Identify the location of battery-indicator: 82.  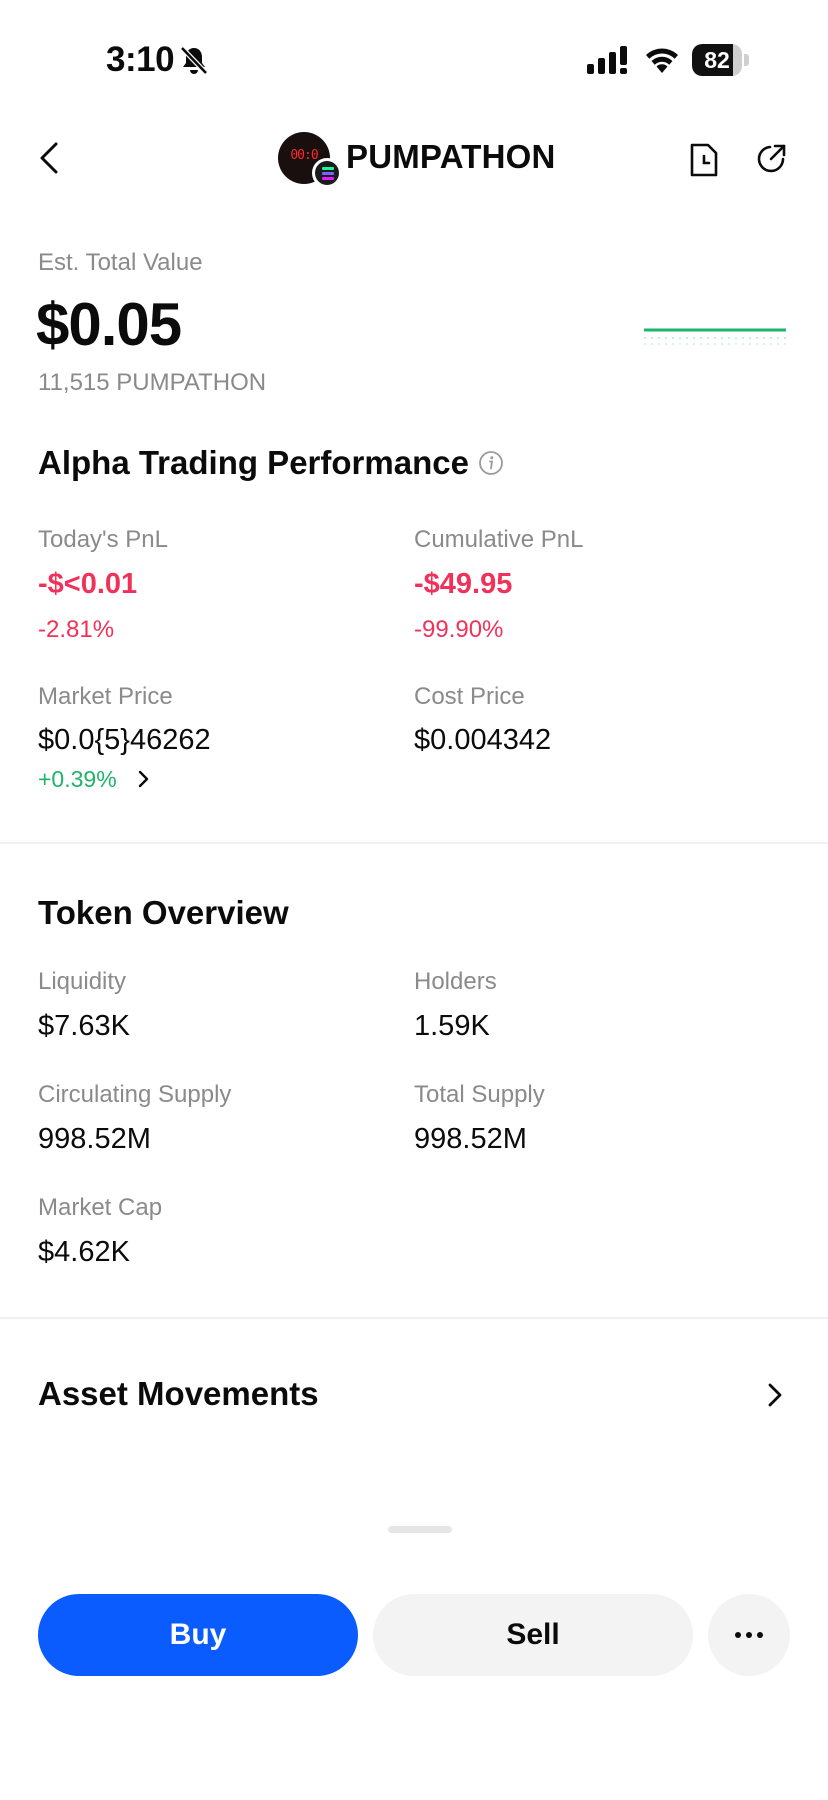
(721, 60).